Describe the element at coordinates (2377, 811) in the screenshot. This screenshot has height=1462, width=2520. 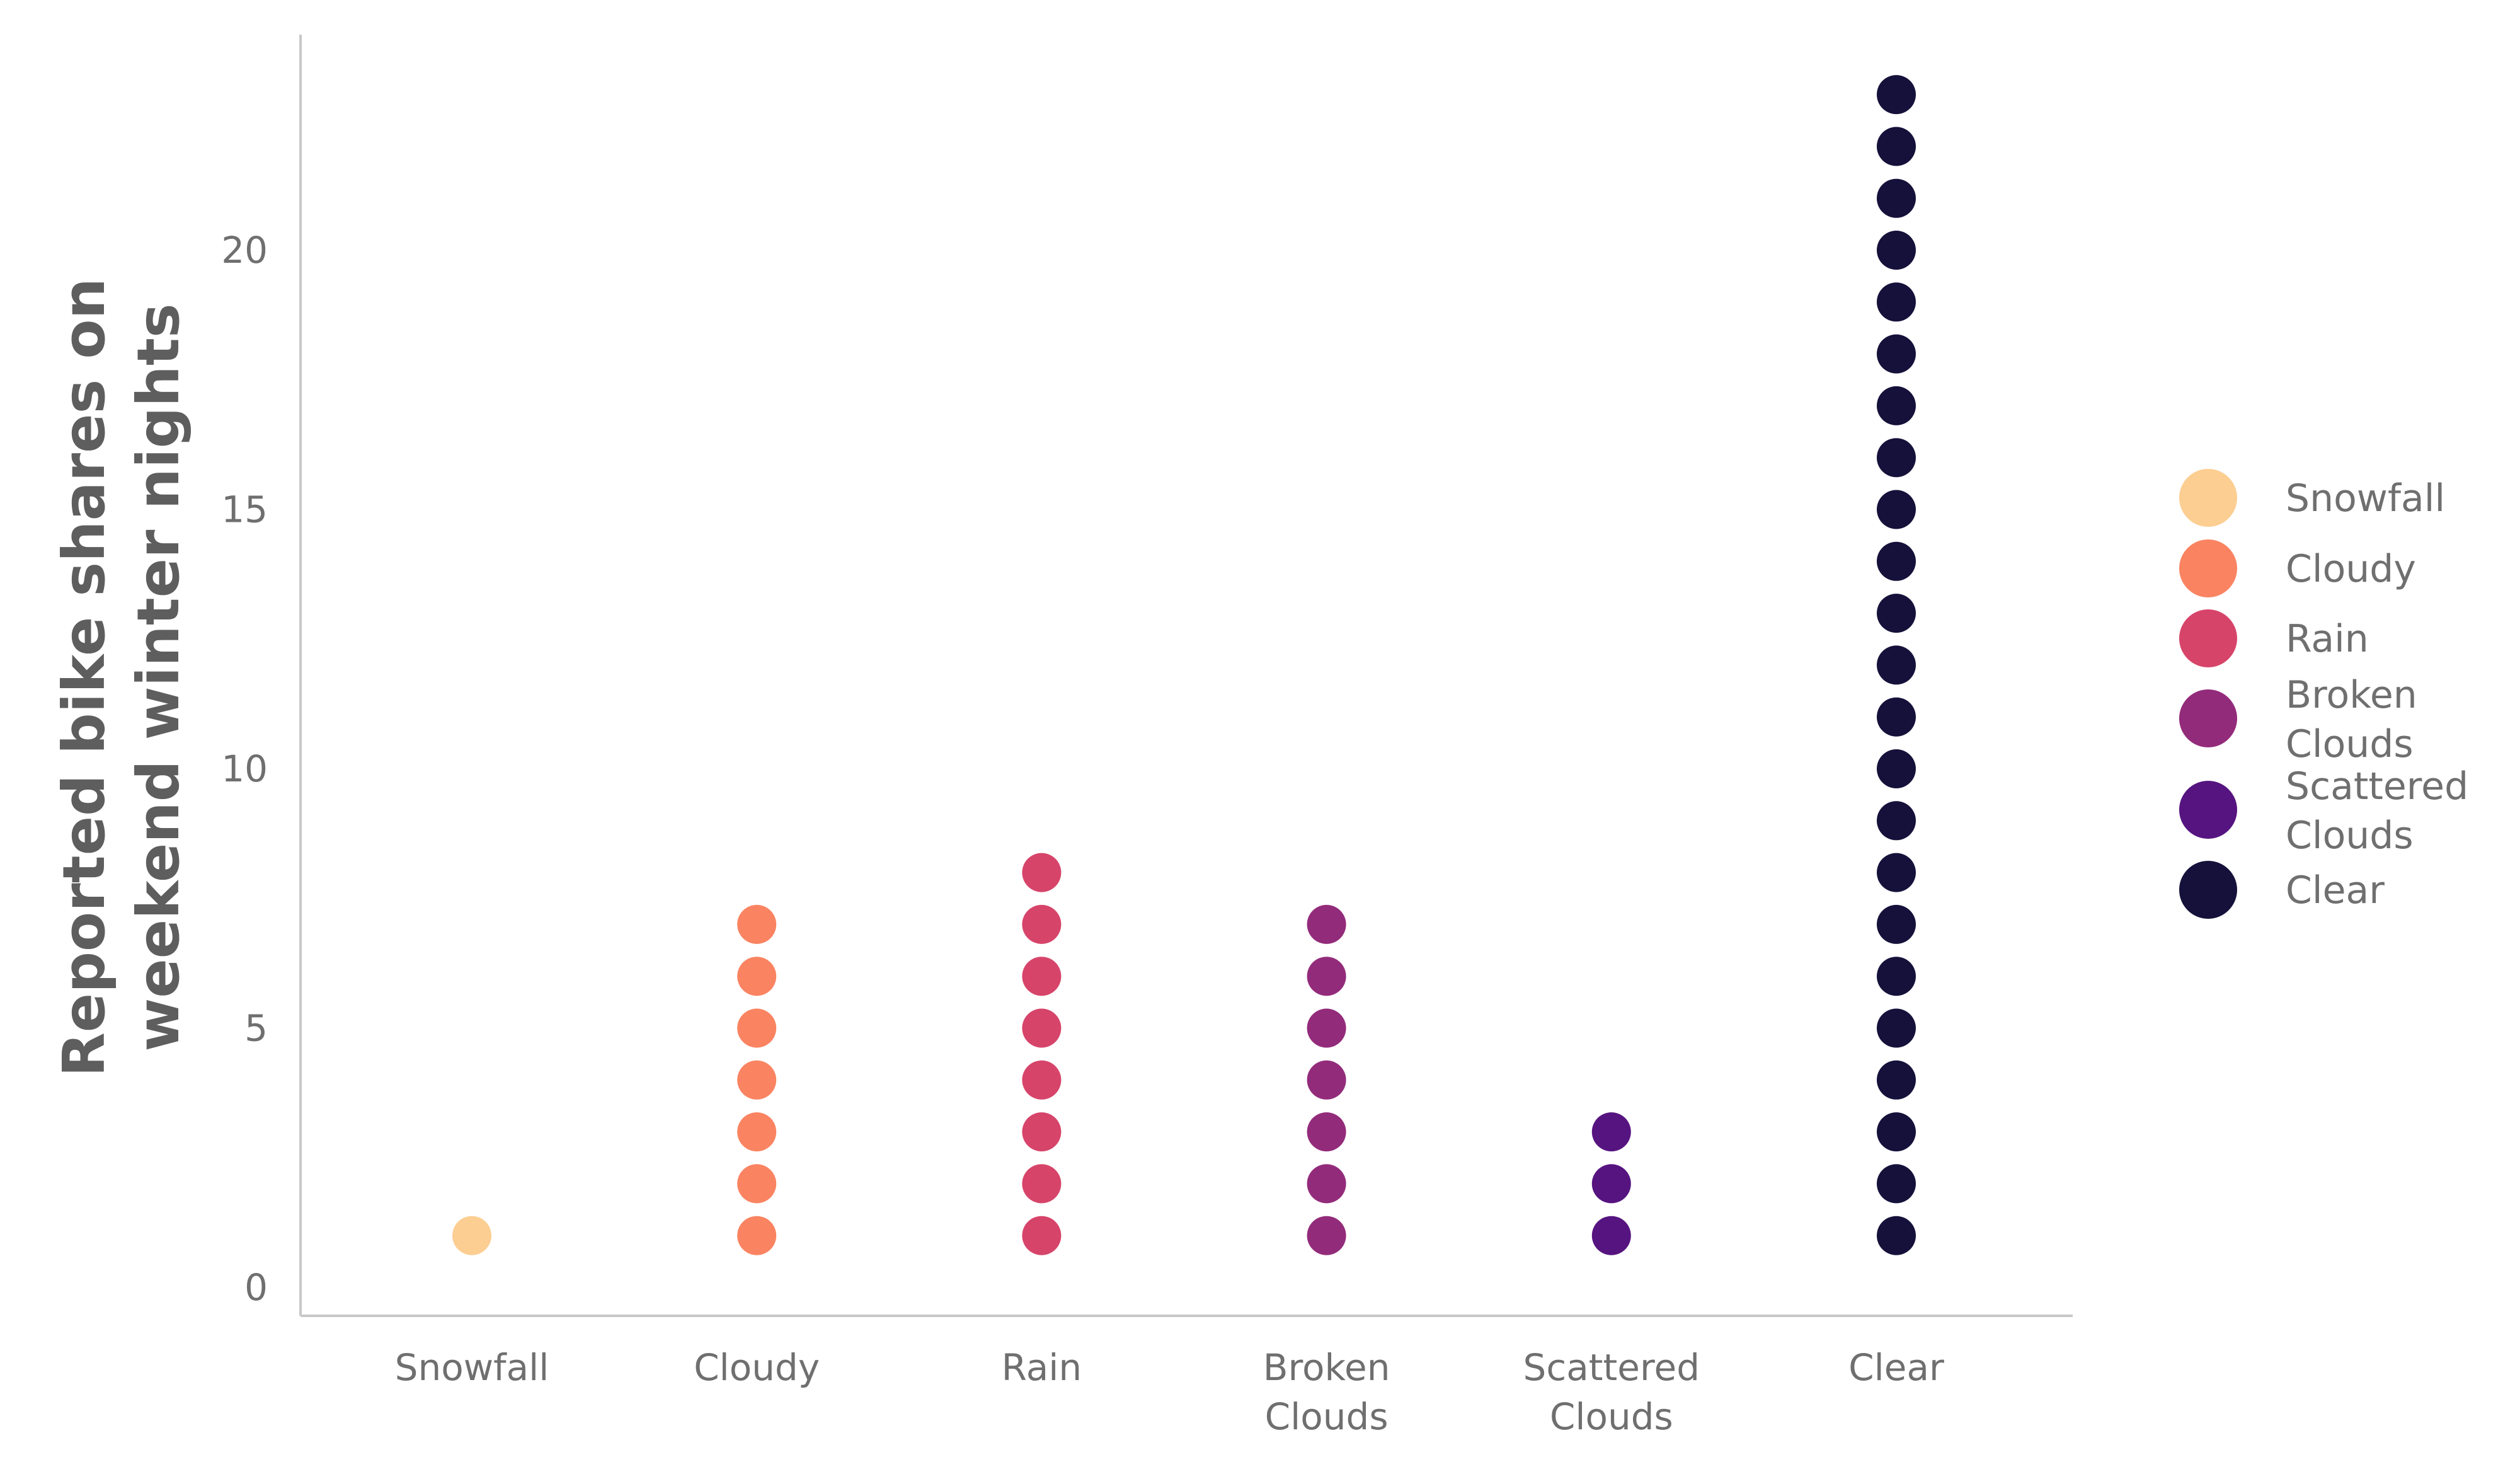
I see `legend-label-scattered-clouds: Scattered Clouds` at that location.